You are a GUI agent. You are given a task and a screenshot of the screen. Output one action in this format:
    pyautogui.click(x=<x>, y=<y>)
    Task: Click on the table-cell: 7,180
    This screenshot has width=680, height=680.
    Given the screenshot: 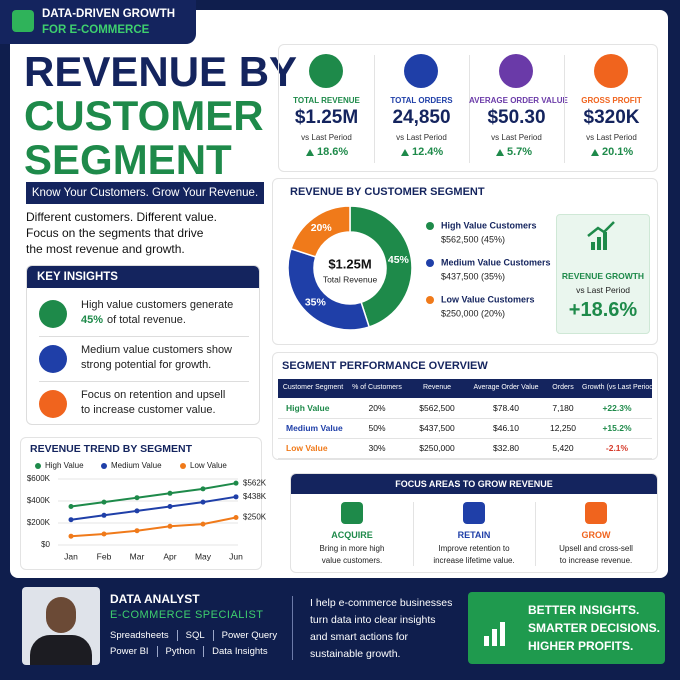 What is the action you would take?
    pyautogui.click(x=563, y=408)
    